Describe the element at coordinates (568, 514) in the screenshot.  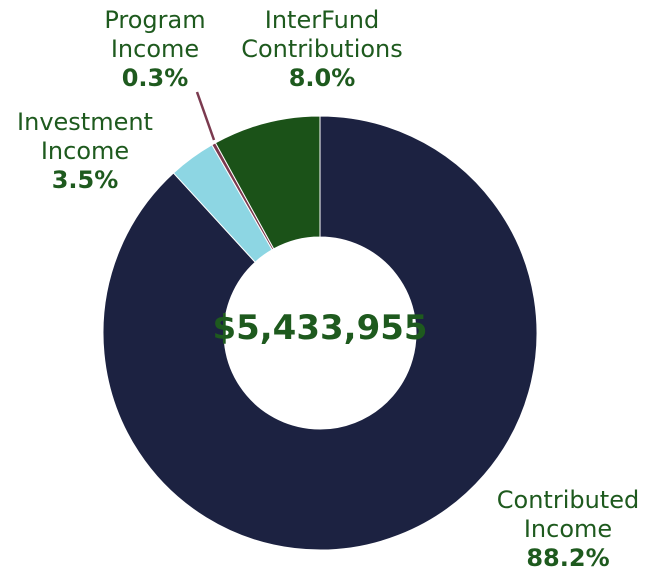
I see `category-label: Contributed Income` at that location.